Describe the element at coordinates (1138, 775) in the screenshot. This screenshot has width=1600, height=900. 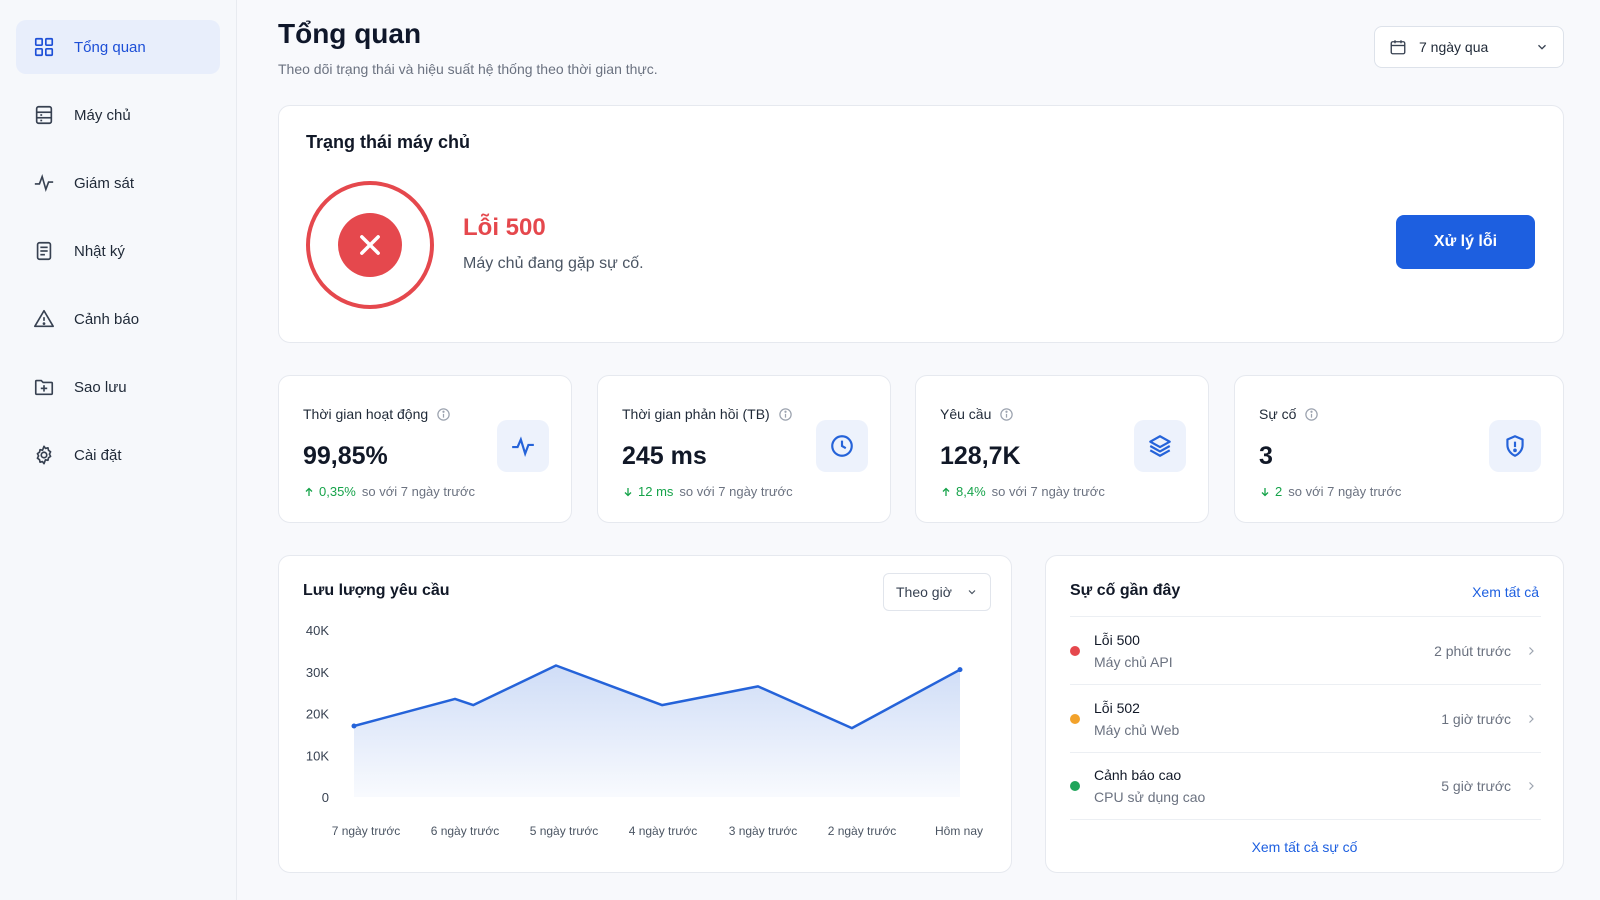
I see `incident-title: Cảnh báo cao` at that location.